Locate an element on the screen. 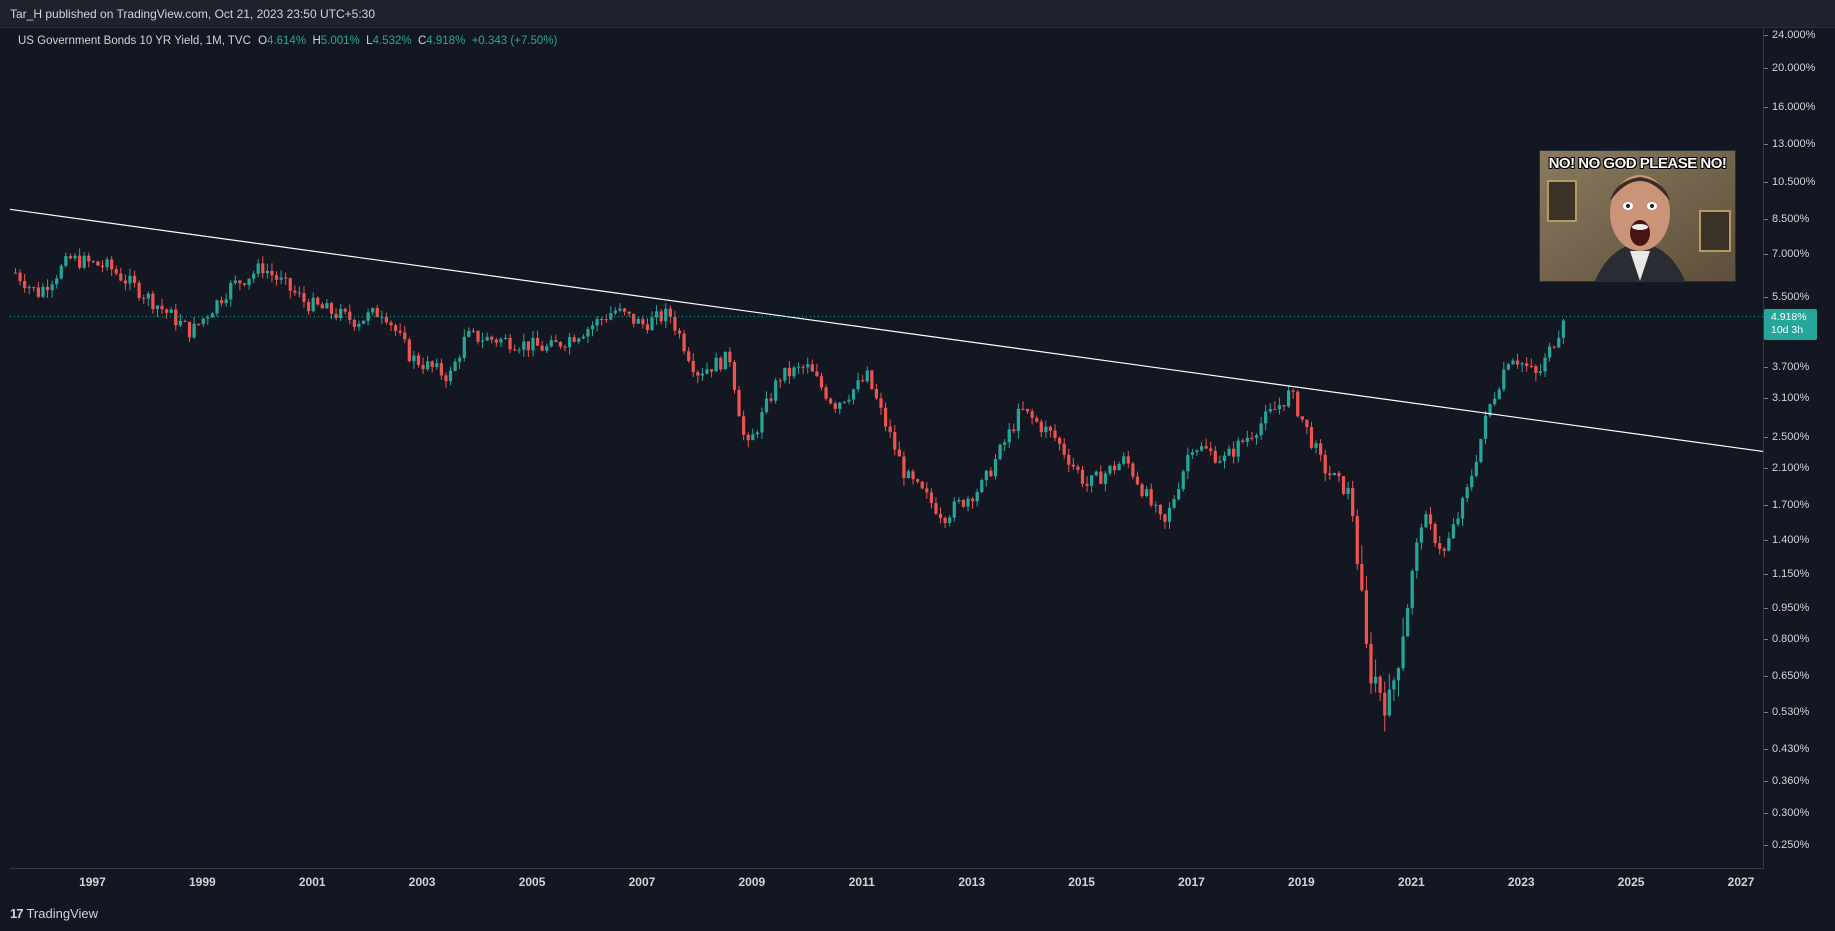 This screenshot has height=931, width=1835. high-value: 5.001% is located at coordinates (340, 41).